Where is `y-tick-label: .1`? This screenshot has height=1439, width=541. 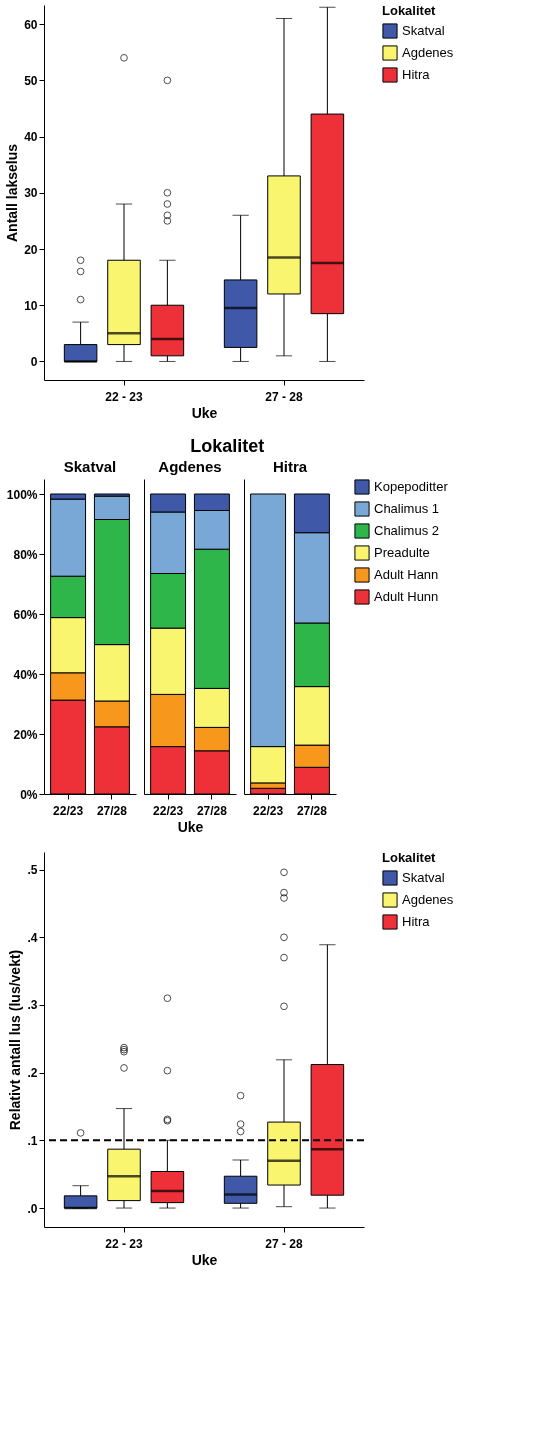
y-tick-label: .1 is located at coordinates (32, 1140).